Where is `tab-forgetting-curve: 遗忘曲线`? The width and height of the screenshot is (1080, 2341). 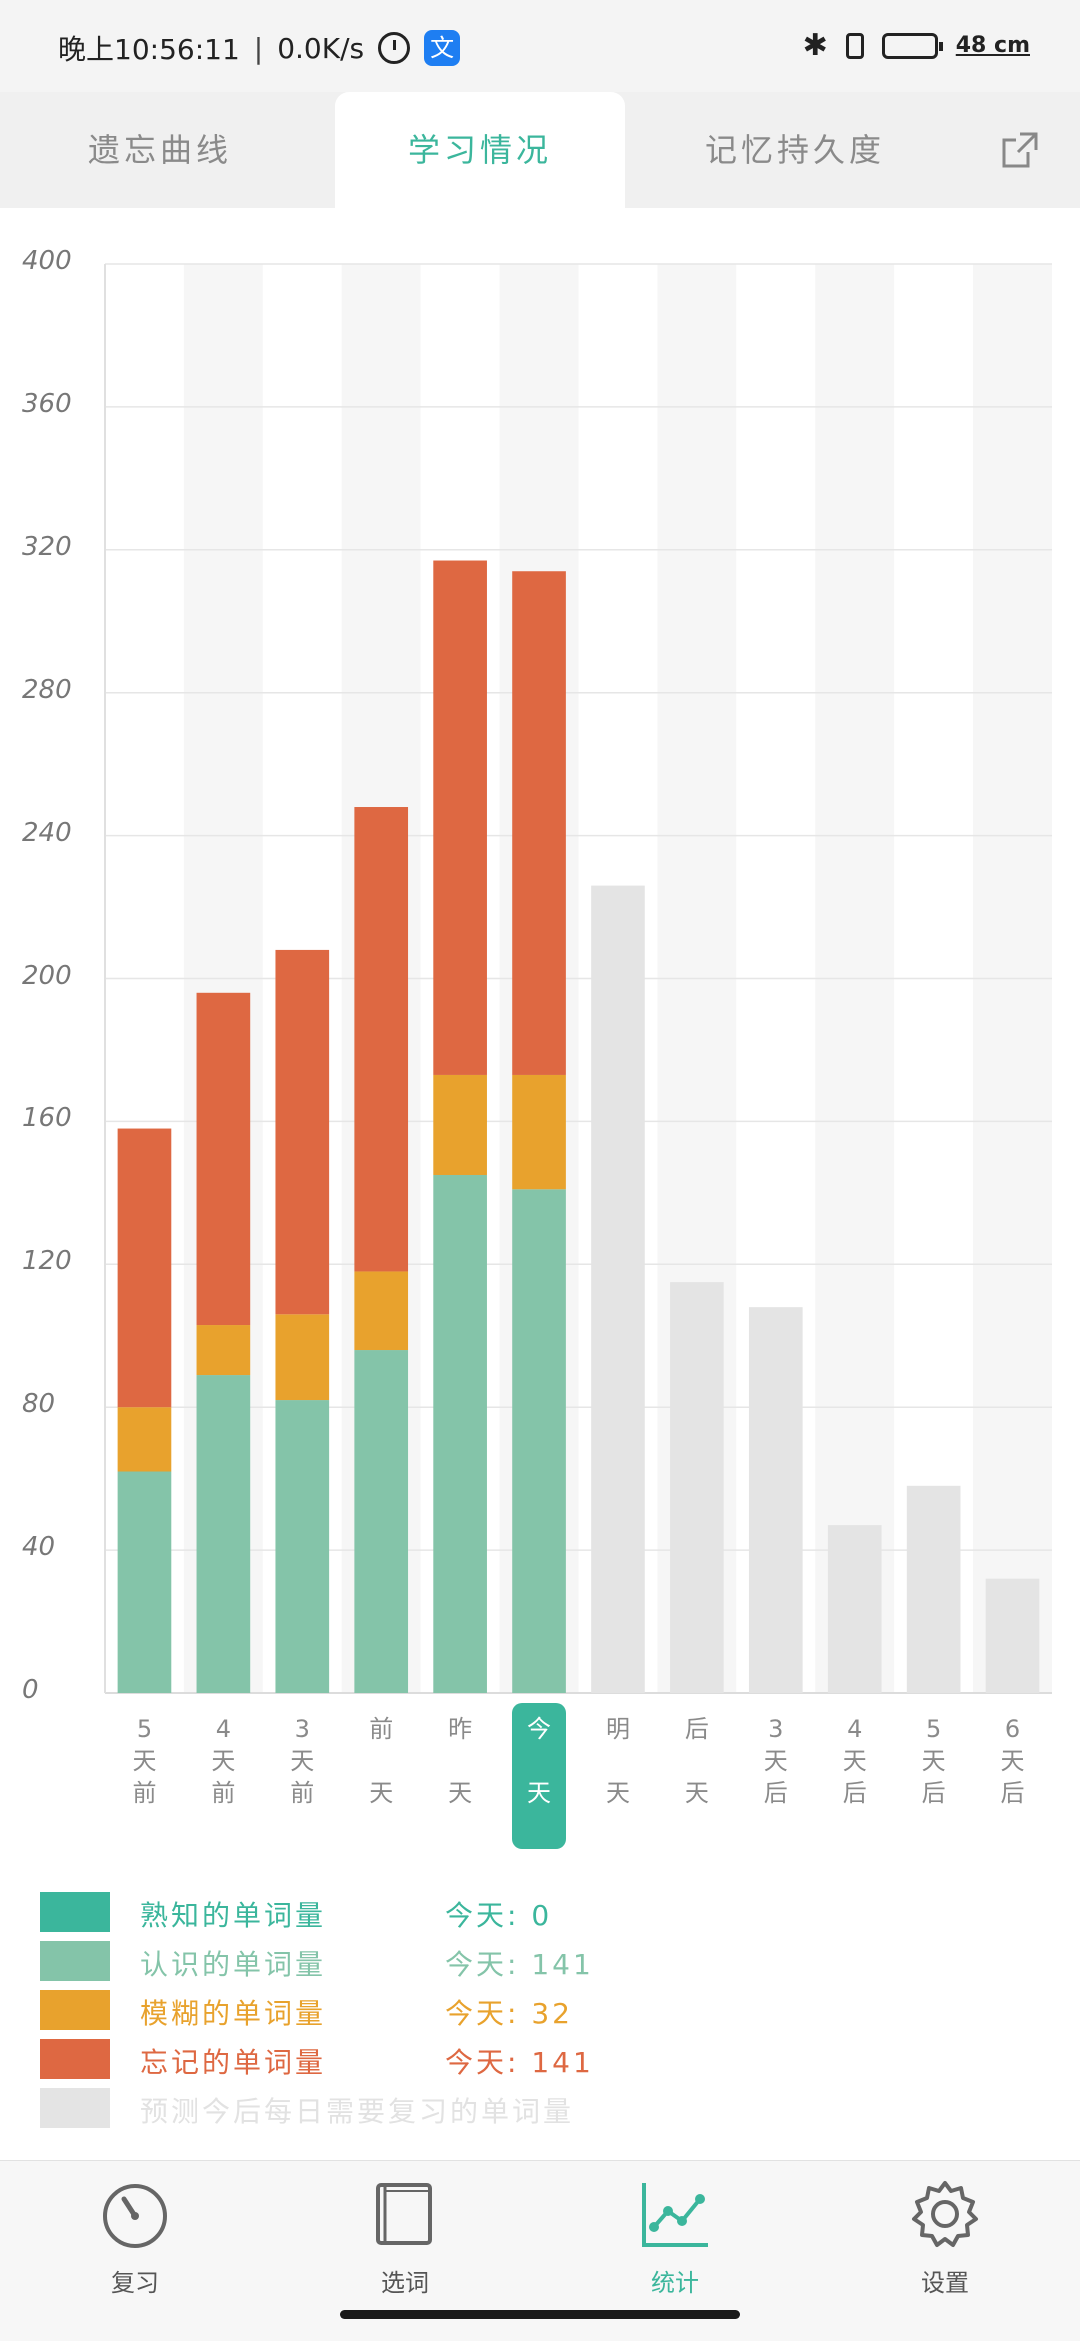
tab-forgetting-curve: 遗忘曲线 is located at coordinates (159, 150).